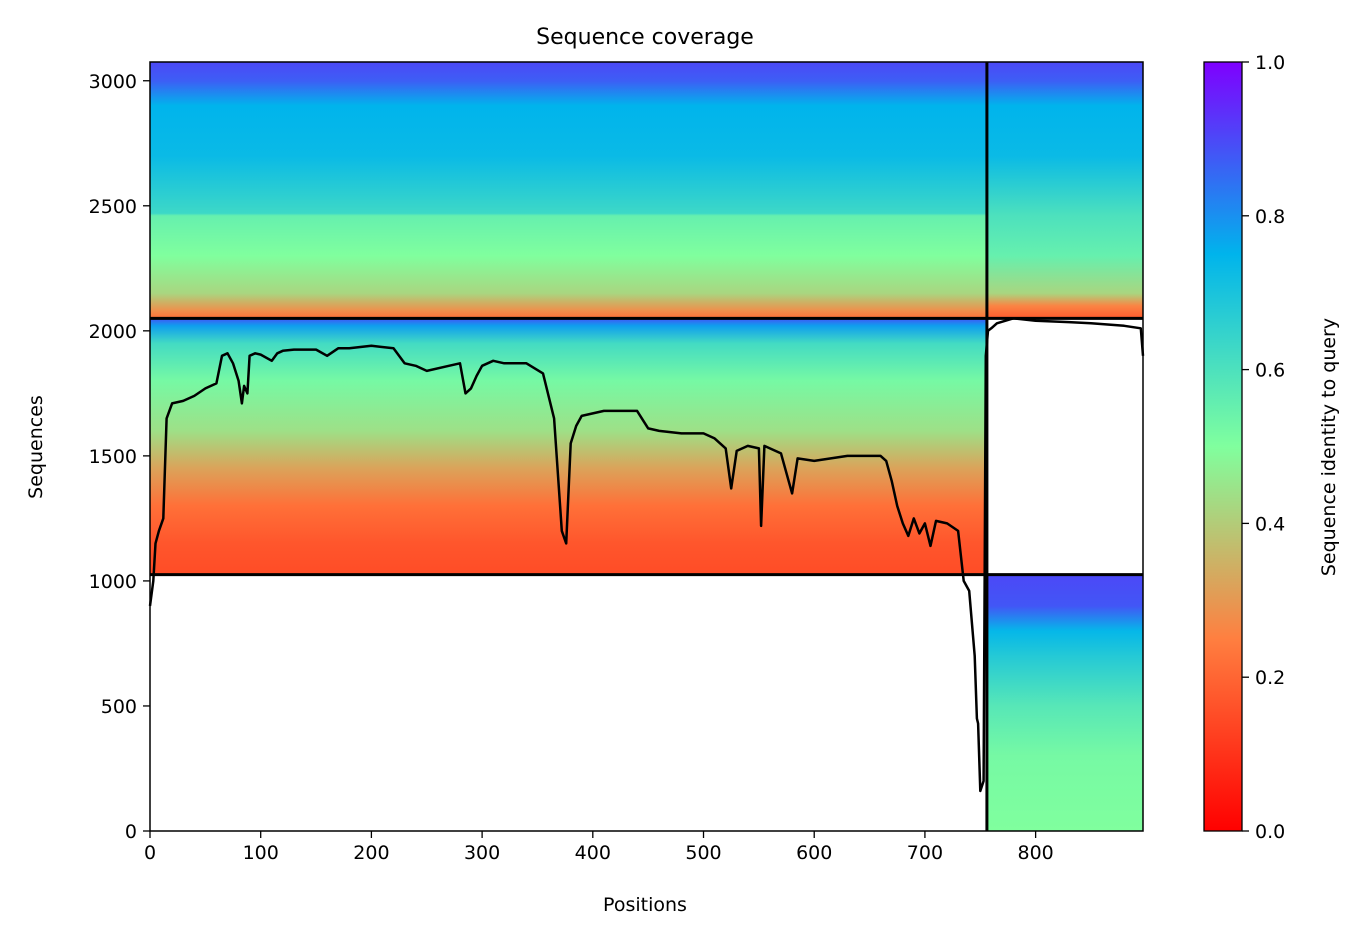 Image resolution: width=1364 pixels, height=939 pixels. Describe the element at coordinates (925, 853) in the screenshot. I see `x-tick-label: 700` at that location.